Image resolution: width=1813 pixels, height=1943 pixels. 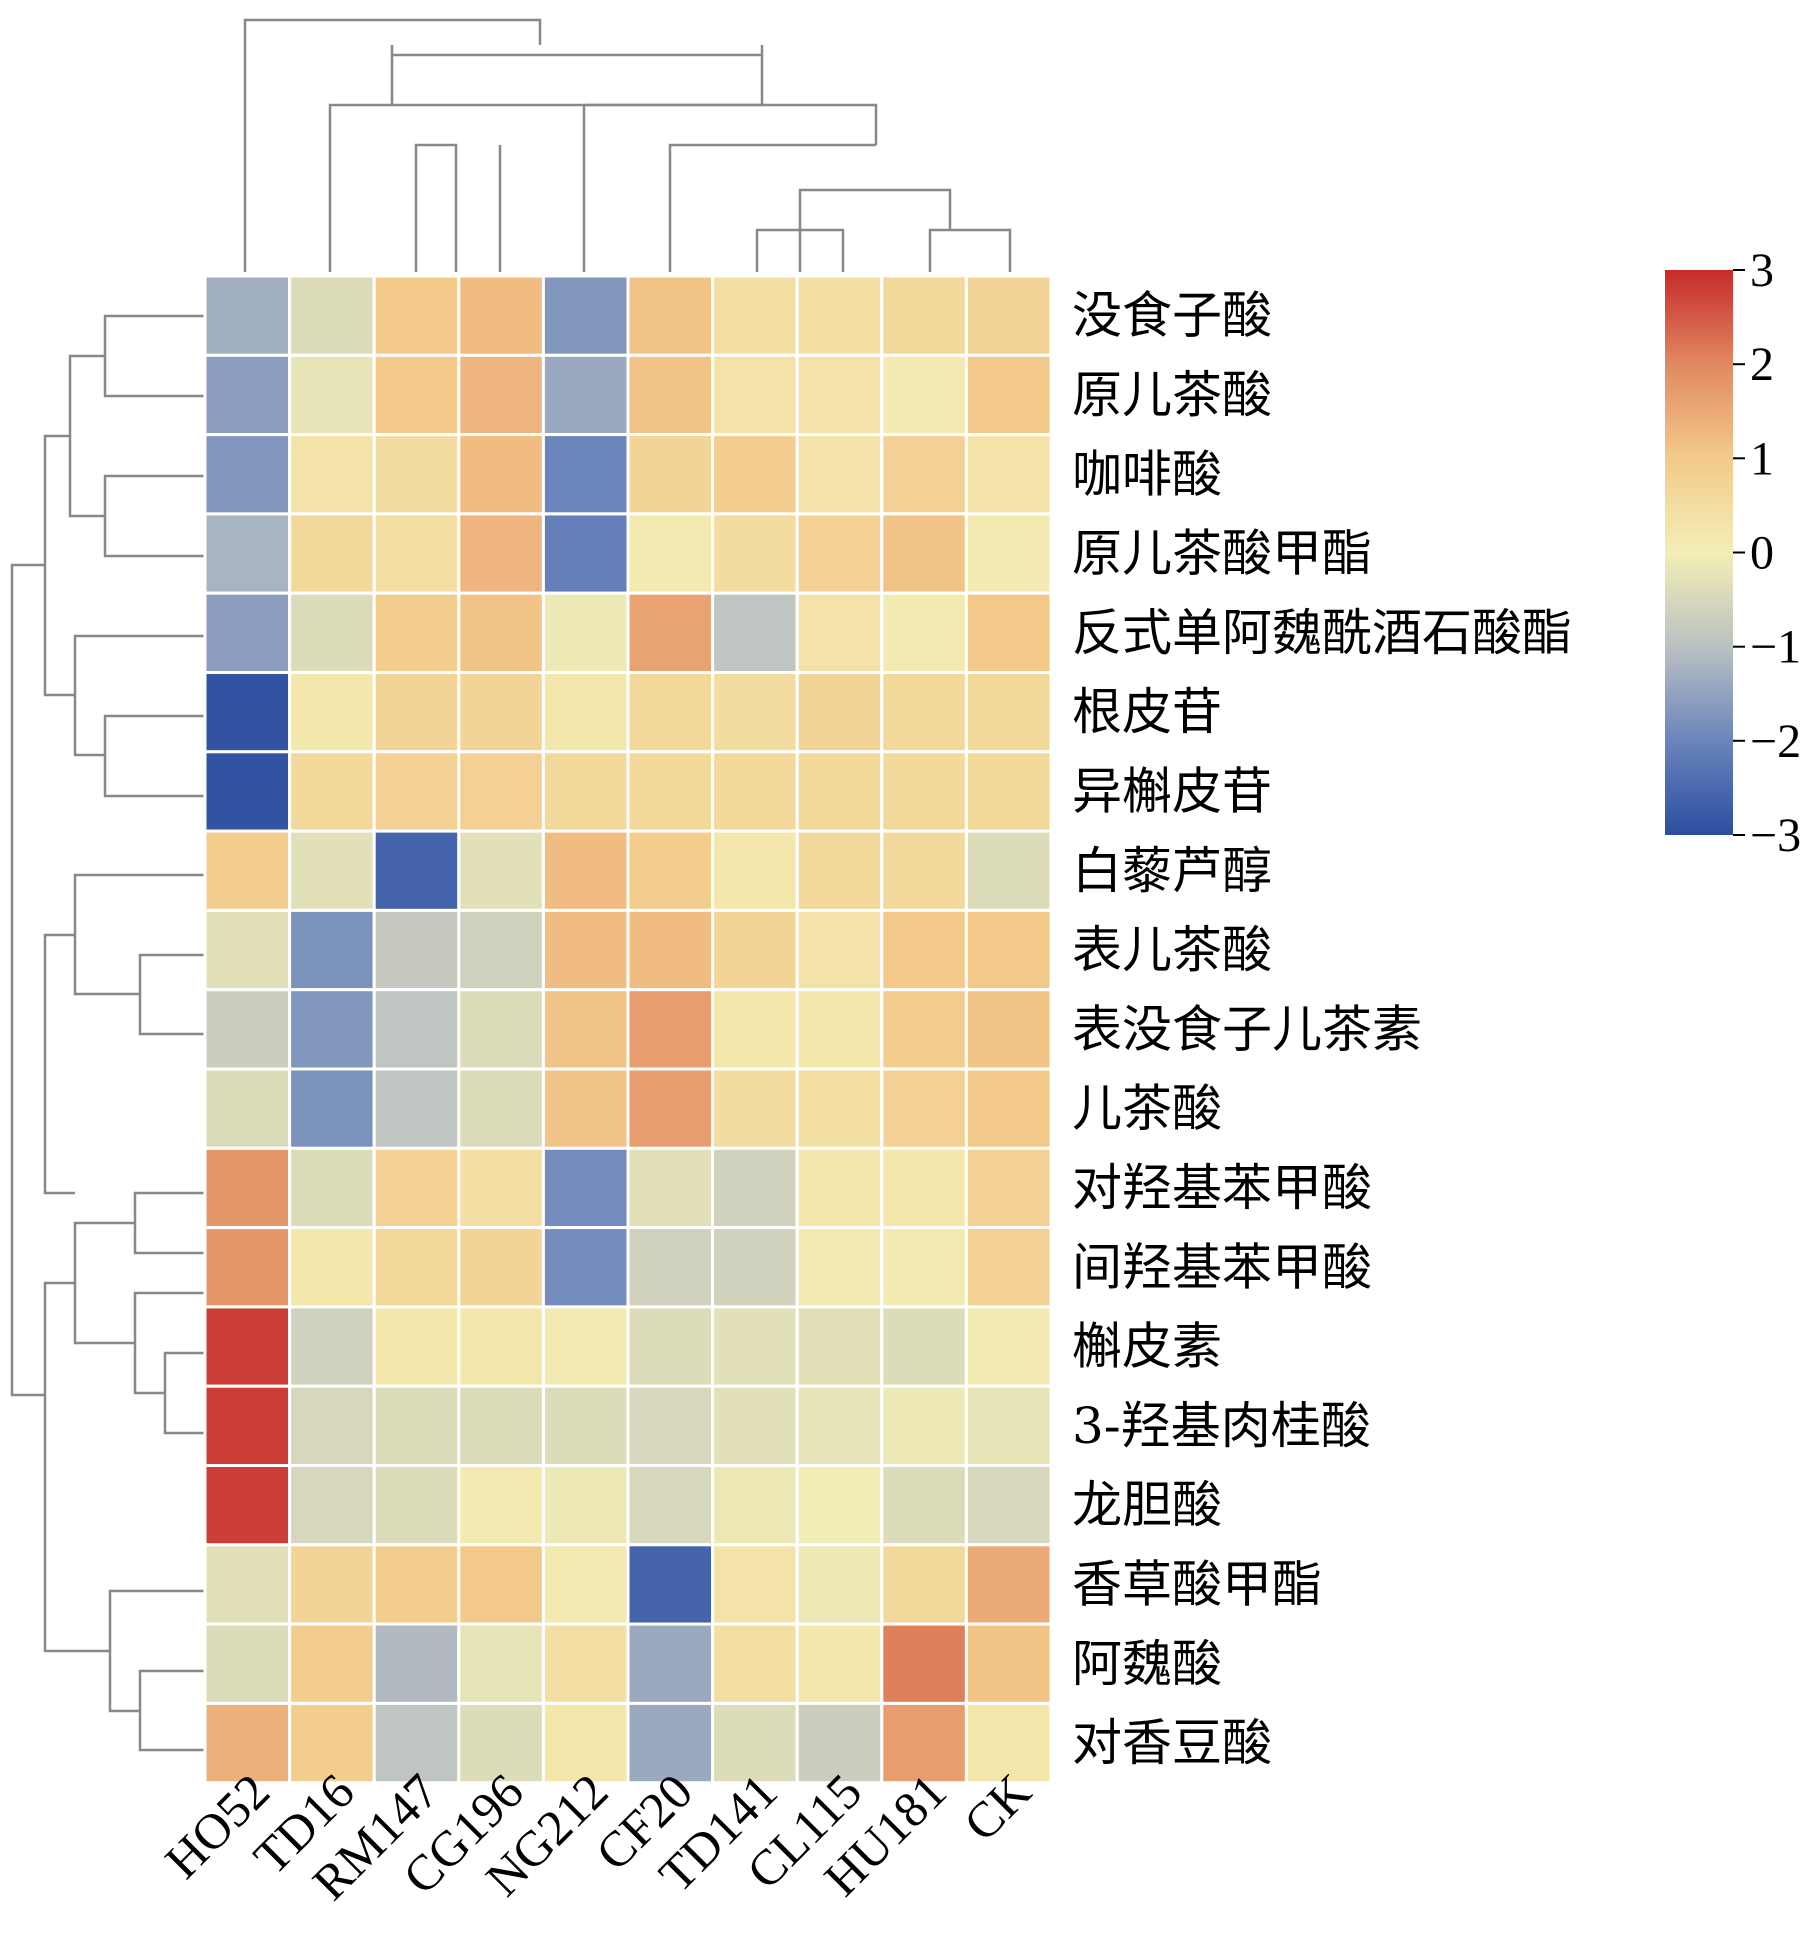 What do you see at coordinates (670, 1425) in the screenshot?
I see `heatmap-cell-r14-c5` at bounding box center [670, 1425].